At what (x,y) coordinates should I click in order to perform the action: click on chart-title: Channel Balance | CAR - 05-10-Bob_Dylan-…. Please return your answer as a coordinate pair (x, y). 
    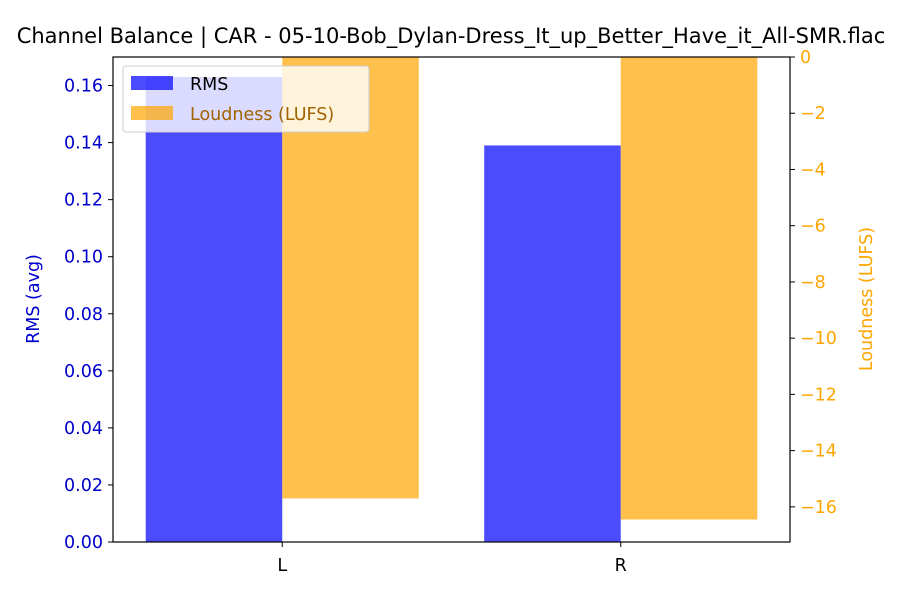
    Looking at the image, I should click on (451, 36).